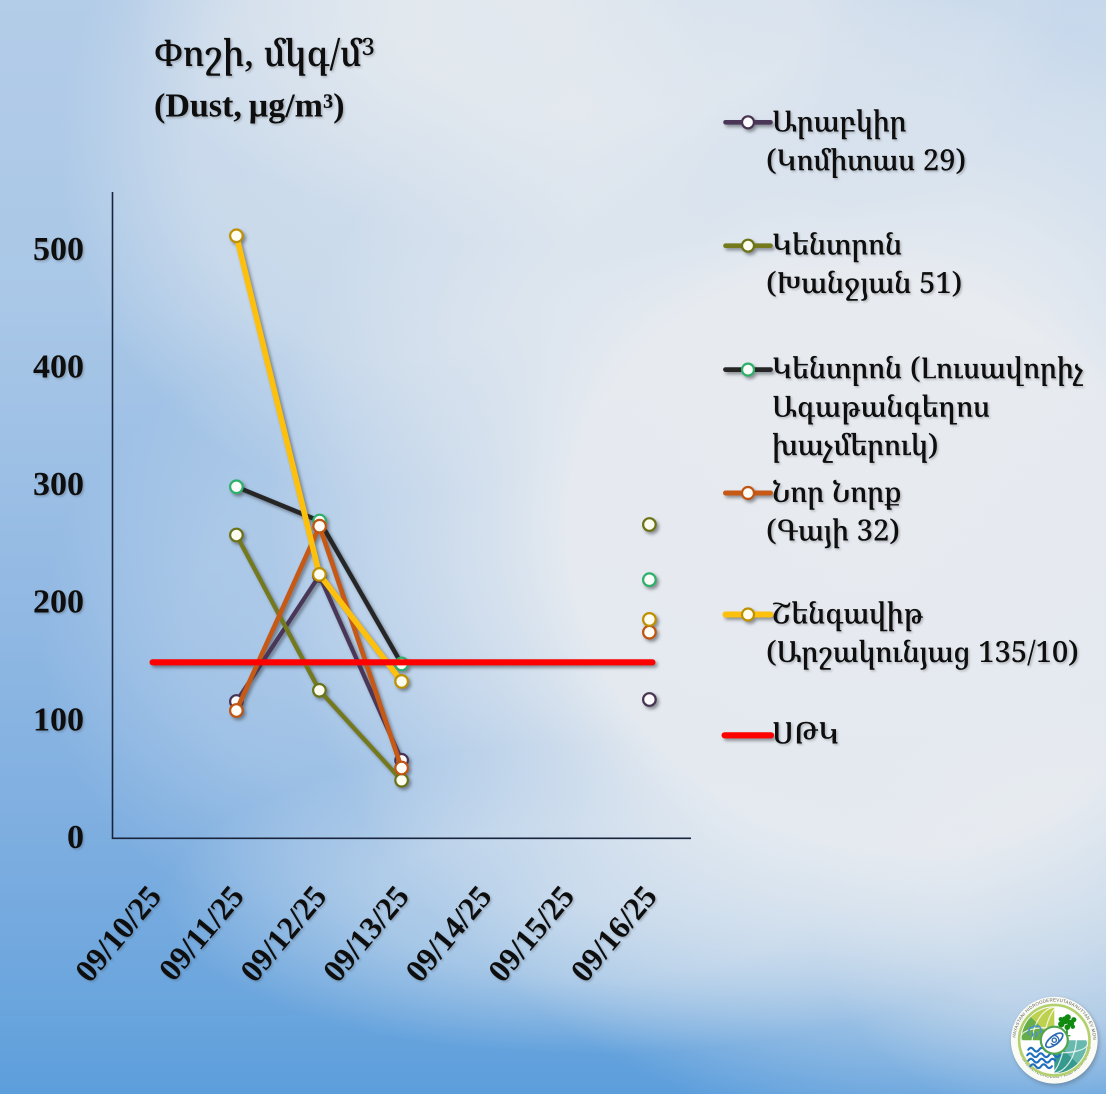 Image resolution: width=1106 pixels, height=1094 pixels. What do you see at coordinates (75, 837) in the screenshot?
I see `svg-text: 0` at bounding box center [75, 837].